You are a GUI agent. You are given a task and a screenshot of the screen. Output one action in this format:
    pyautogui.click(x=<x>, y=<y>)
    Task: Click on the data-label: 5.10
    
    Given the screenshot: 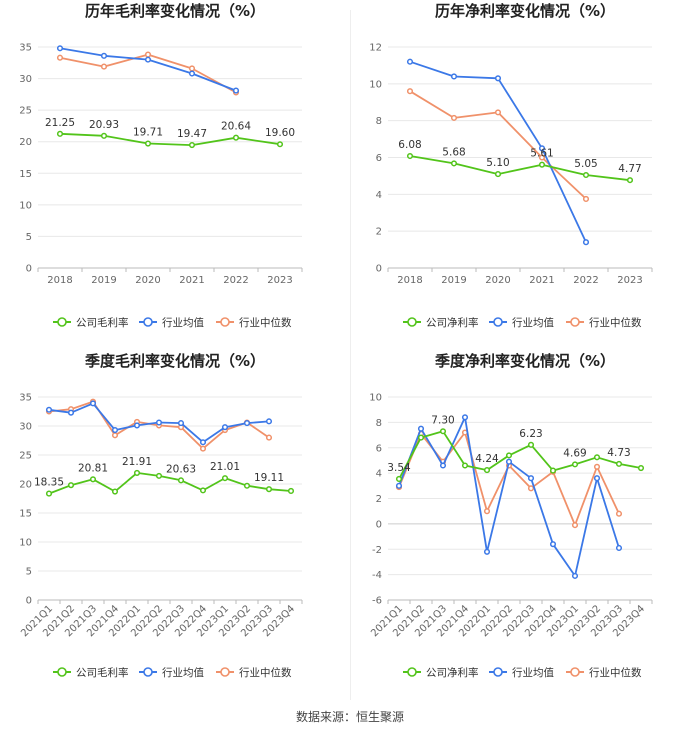 What is the action you would take?
    pyautogui.click(x=497, y=163)
    